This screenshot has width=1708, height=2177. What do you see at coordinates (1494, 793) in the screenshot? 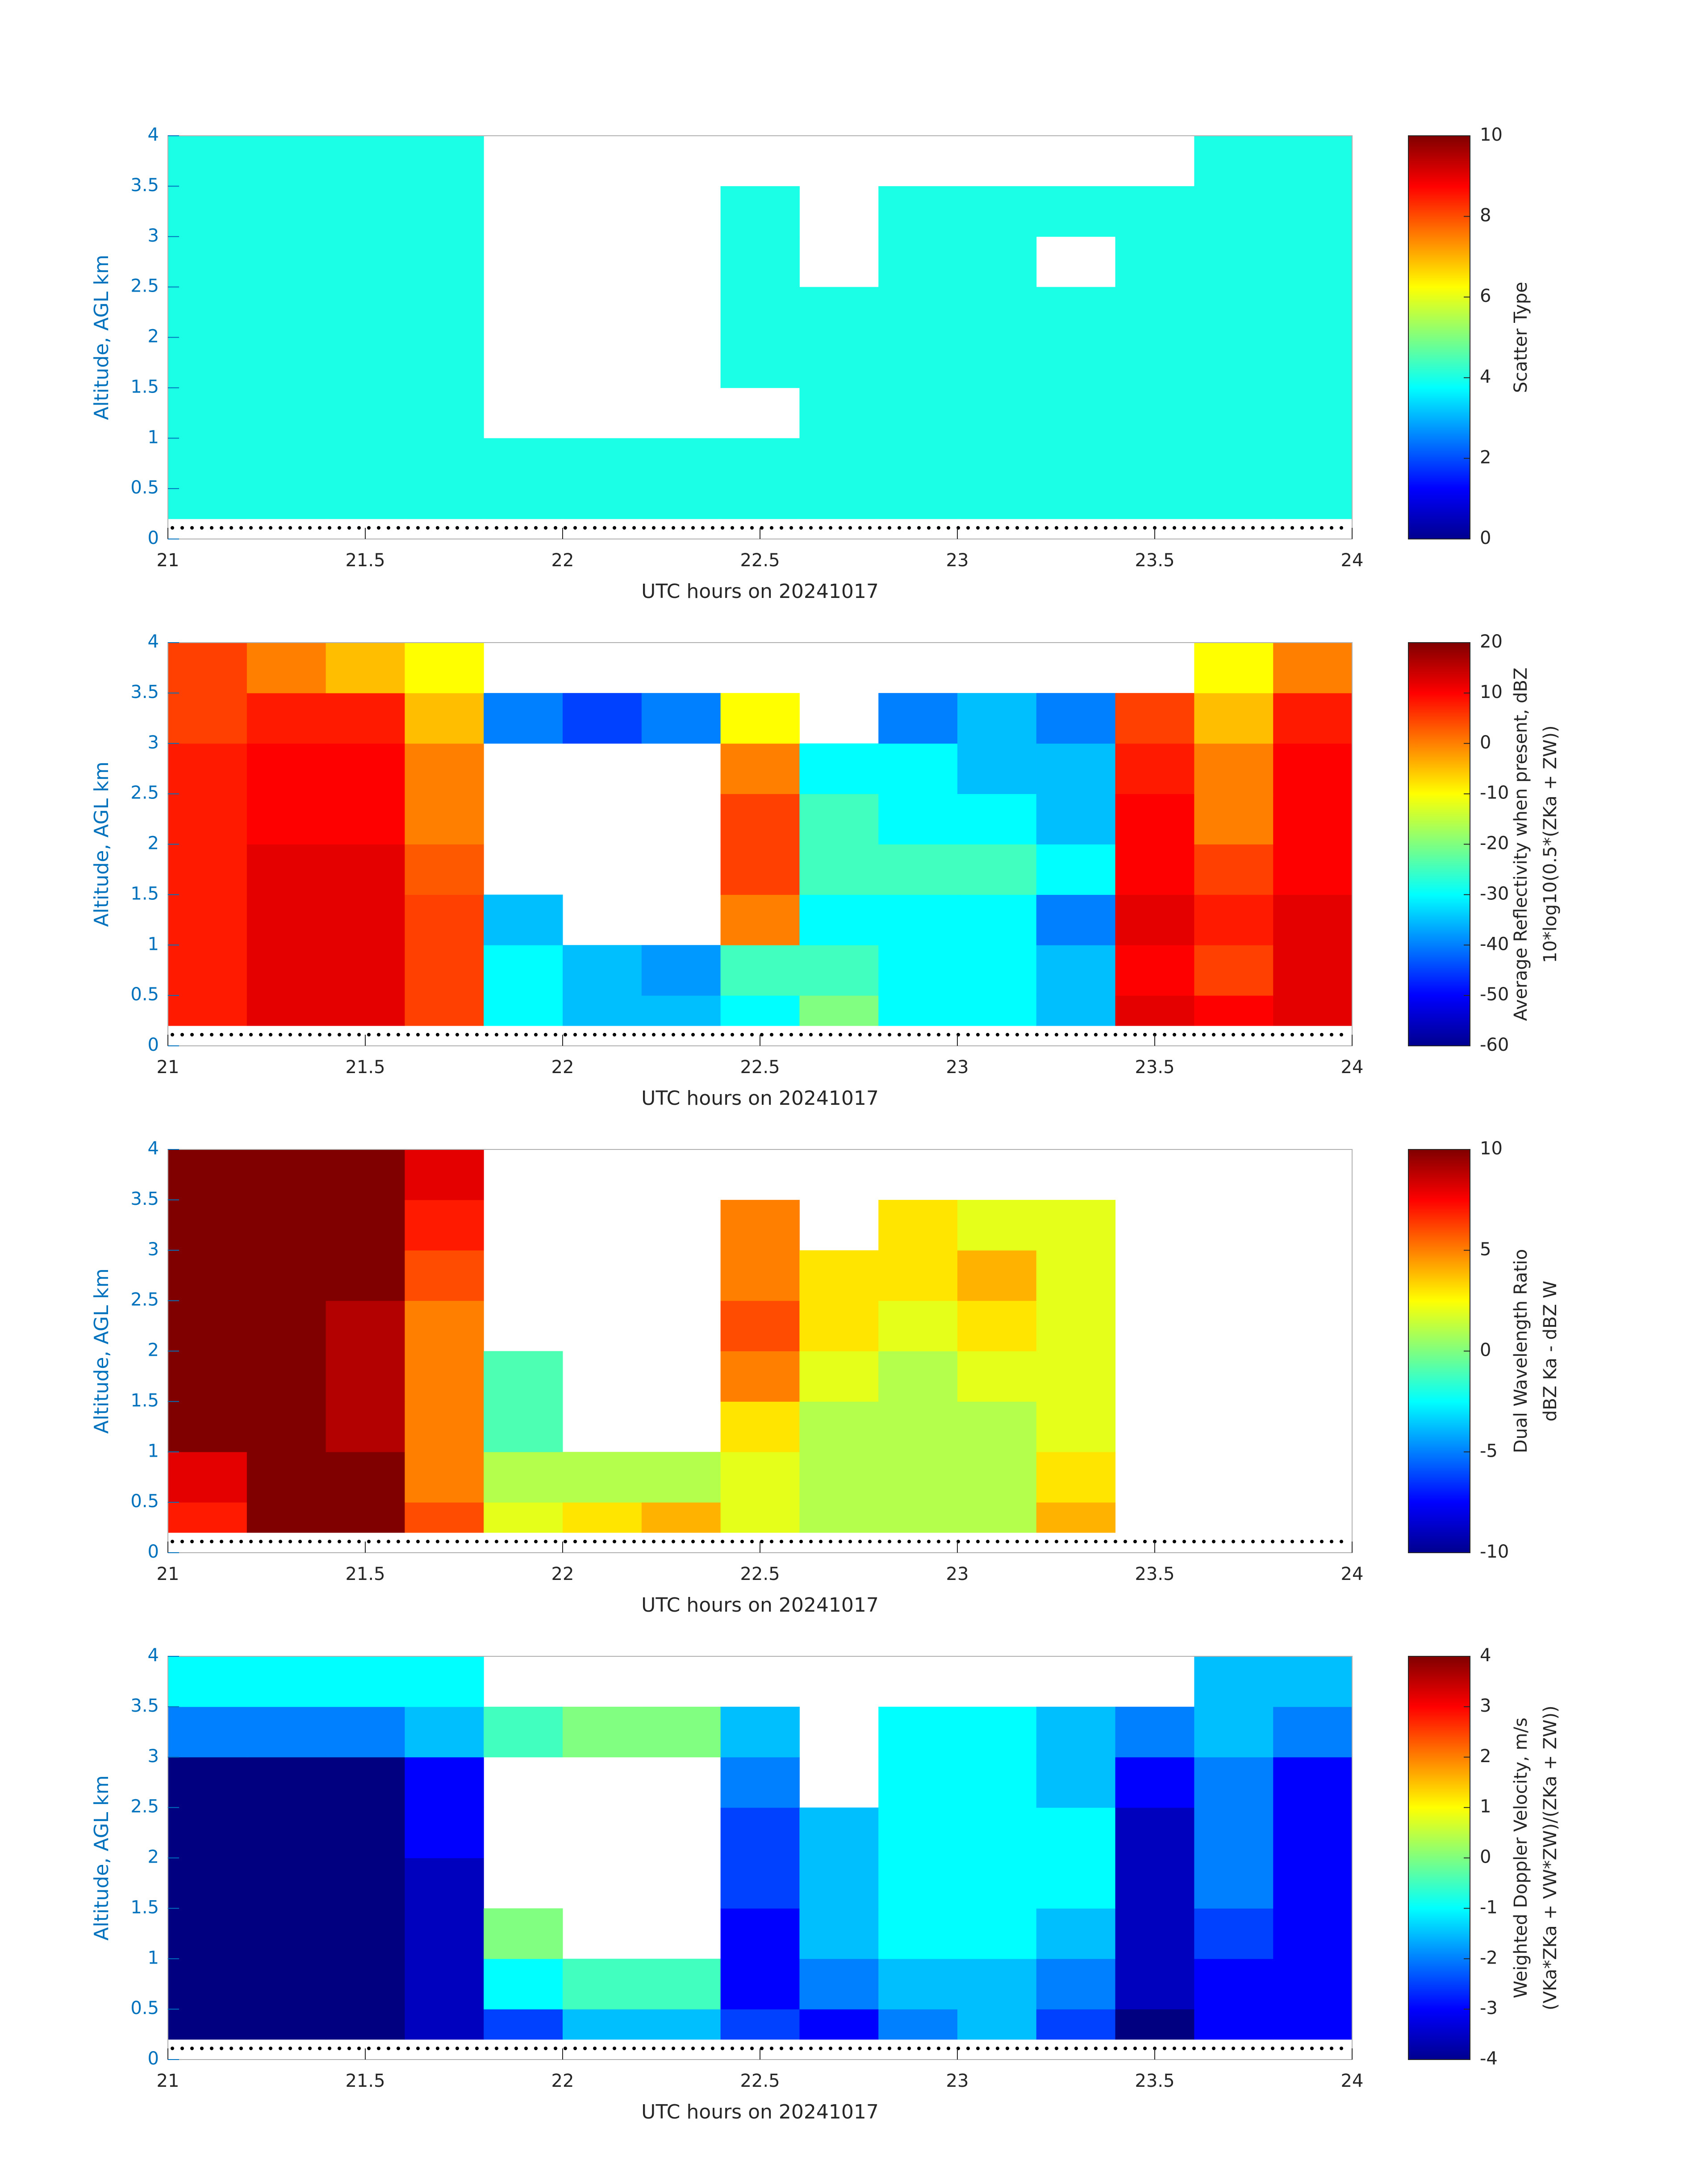
I see `colorbar-tick-label: -10` at bounding box center [1494, 793].